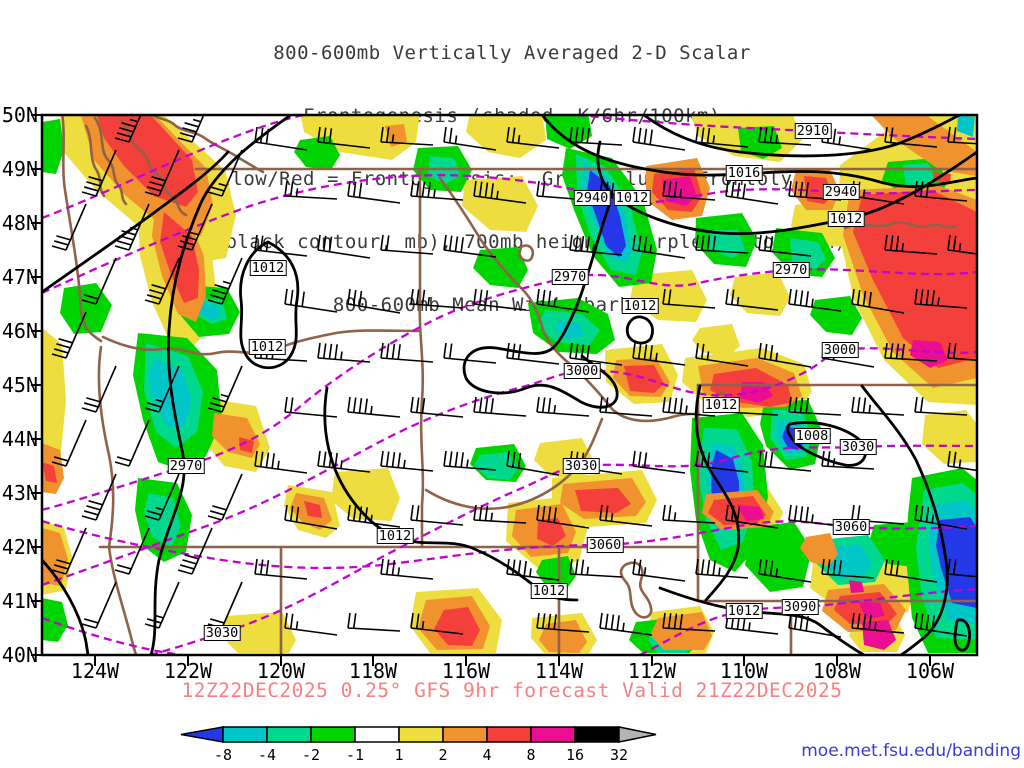 The height and width of the screenshot is (768, 1024). What do you see at coordinates (812, 436) in the screenshot?
I see `contour-label-1008: 1008` at bounding box center [812, 436].